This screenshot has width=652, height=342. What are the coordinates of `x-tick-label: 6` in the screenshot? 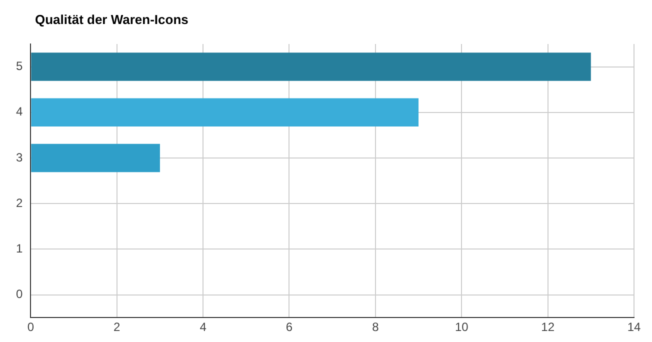 It's located at (289, 327).